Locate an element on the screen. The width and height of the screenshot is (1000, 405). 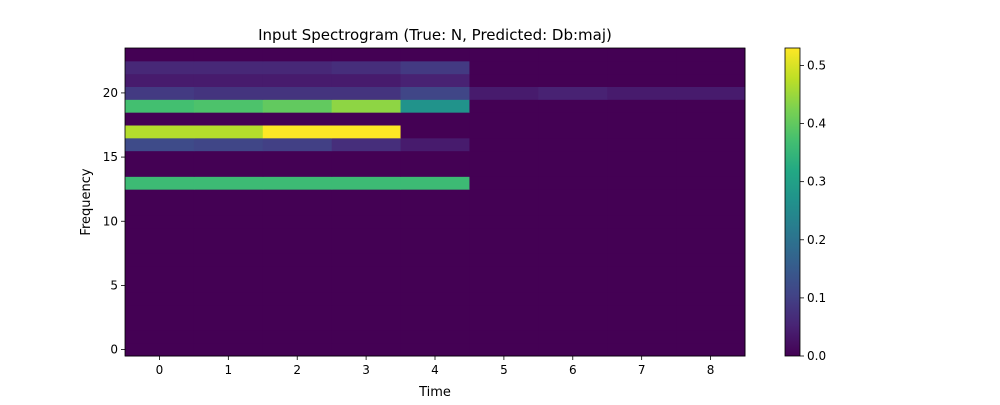
y-tick-label: 20 is located at coordinates (110, 93).